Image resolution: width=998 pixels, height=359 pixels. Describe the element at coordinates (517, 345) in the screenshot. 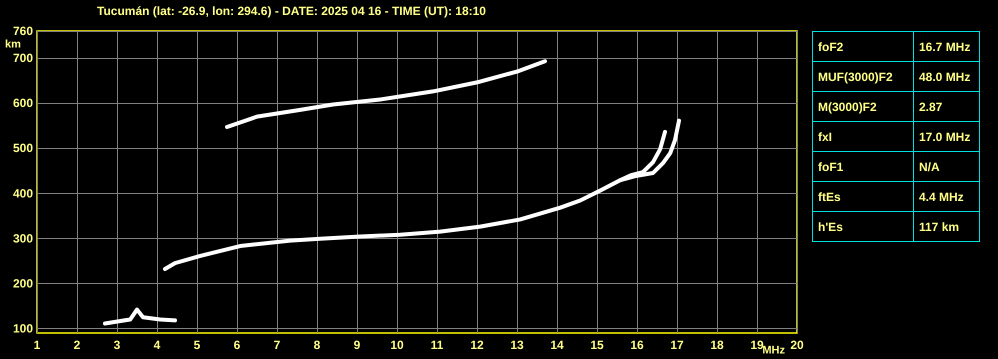

I see `x-tick-label: 13` at that location.